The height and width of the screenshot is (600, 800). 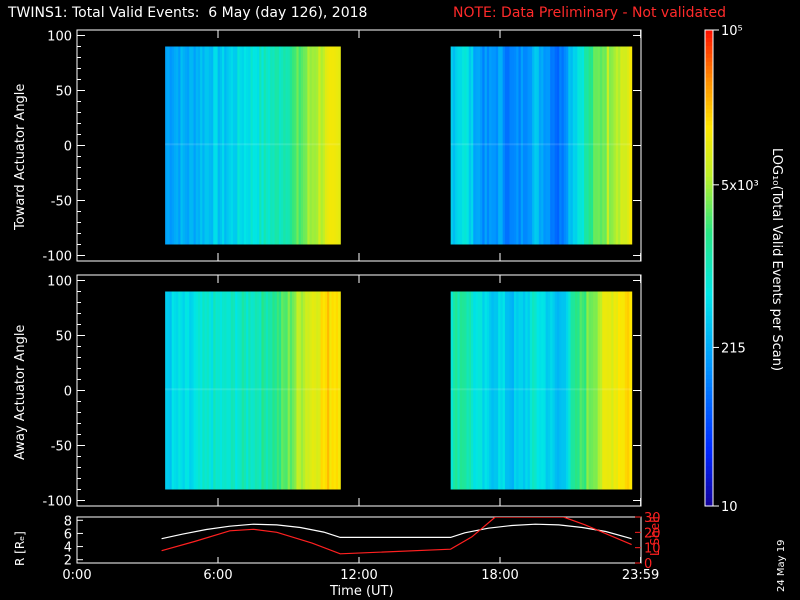 What do you see at coordinates (652, 533) in the screenshot?
I see `orbit-ytick-right-label: 20` at bounding box center [652, 533].